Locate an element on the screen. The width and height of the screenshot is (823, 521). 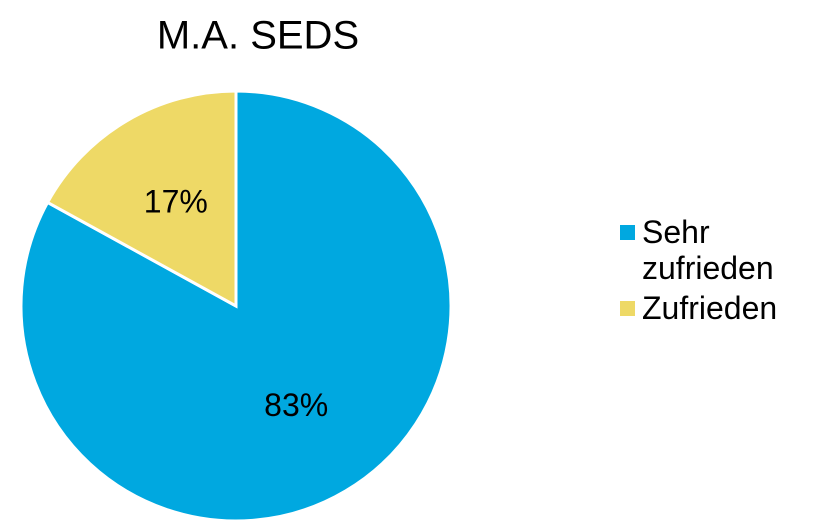
data-label: 17% is located at coordinates (176, 202).